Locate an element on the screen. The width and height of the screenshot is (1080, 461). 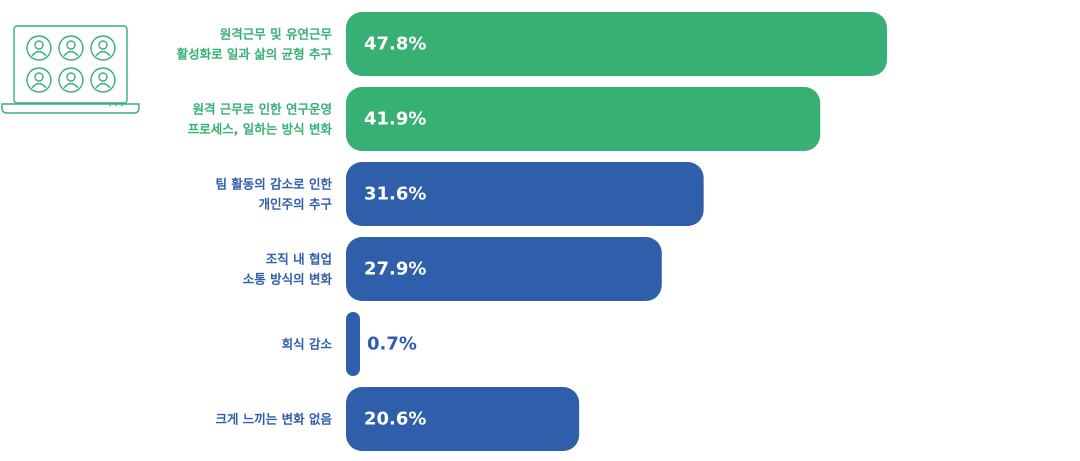
category-label: 소통 방식의 변화 is located at coordinates (288, 279).